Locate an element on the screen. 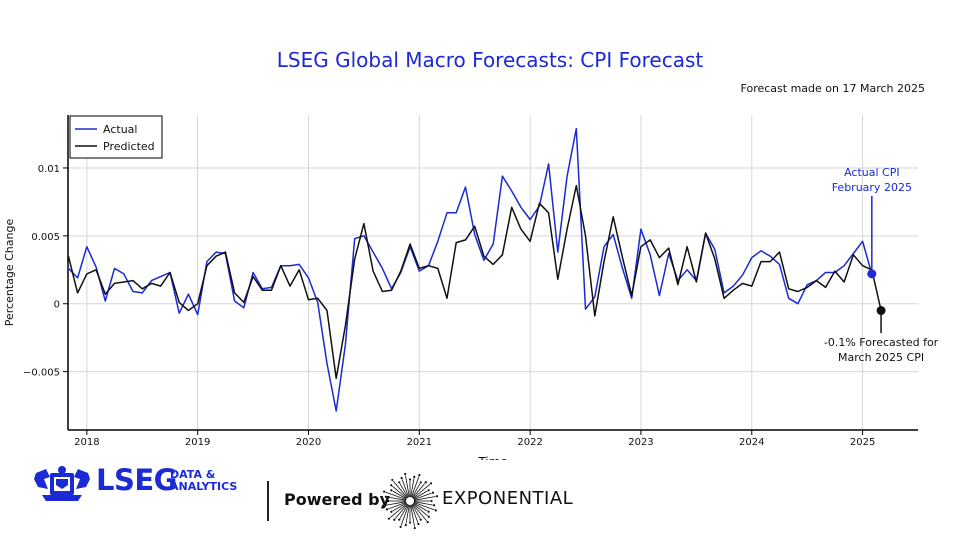 This screenshot has width=980, height=545. legend-label: Predicted is located at coordinates (129, 146).